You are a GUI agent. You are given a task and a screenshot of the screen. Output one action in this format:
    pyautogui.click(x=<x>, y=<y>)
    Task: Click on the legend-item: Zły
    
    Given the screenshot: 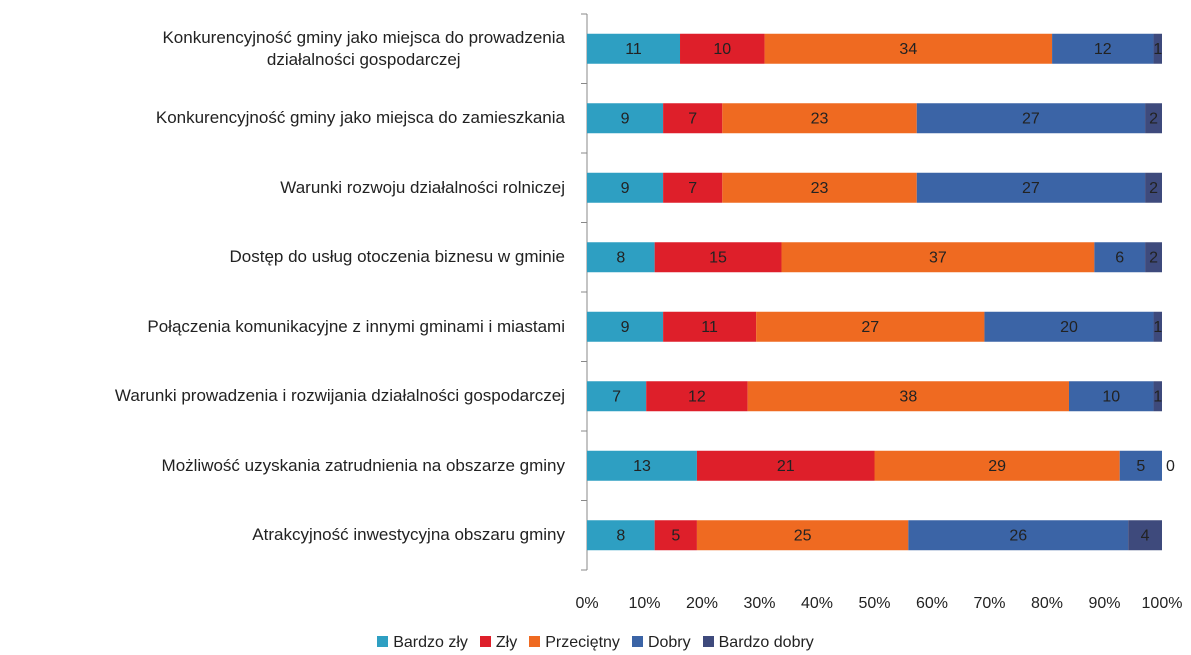 What is the action you would take?
    pyautogui.click(x=498, y=643)
    